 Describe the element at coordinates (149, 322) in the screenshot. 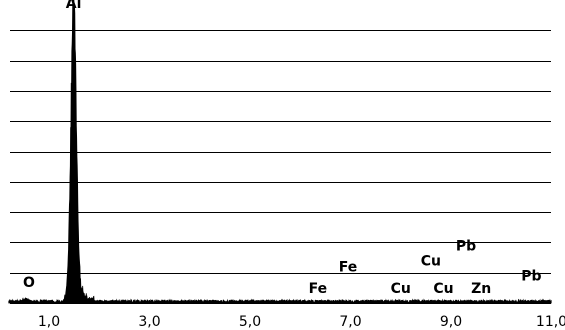

I see `x-tick-label-1: 3,0` at that location.